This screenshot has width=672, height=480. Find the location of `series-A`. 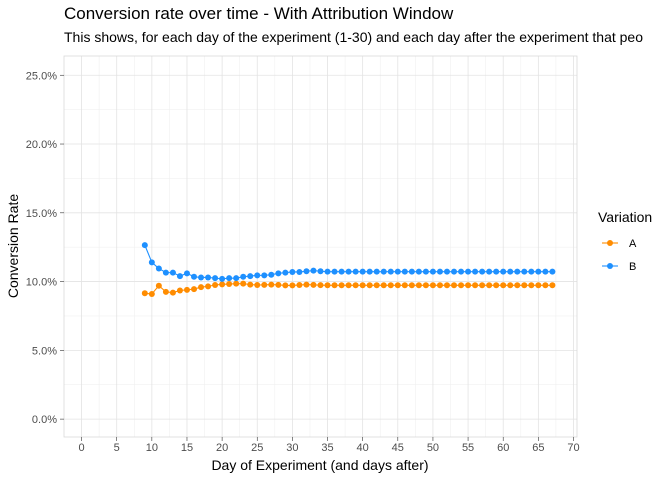

series-A is located at coordinates (348, 288).